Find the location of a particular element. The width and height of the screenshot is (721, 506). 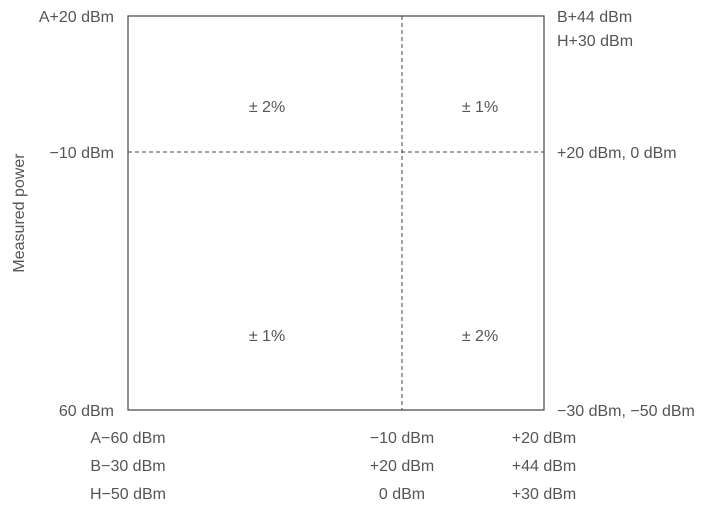

quadrant-bottom-right: ± 2% is located at coordinates (480, 336).